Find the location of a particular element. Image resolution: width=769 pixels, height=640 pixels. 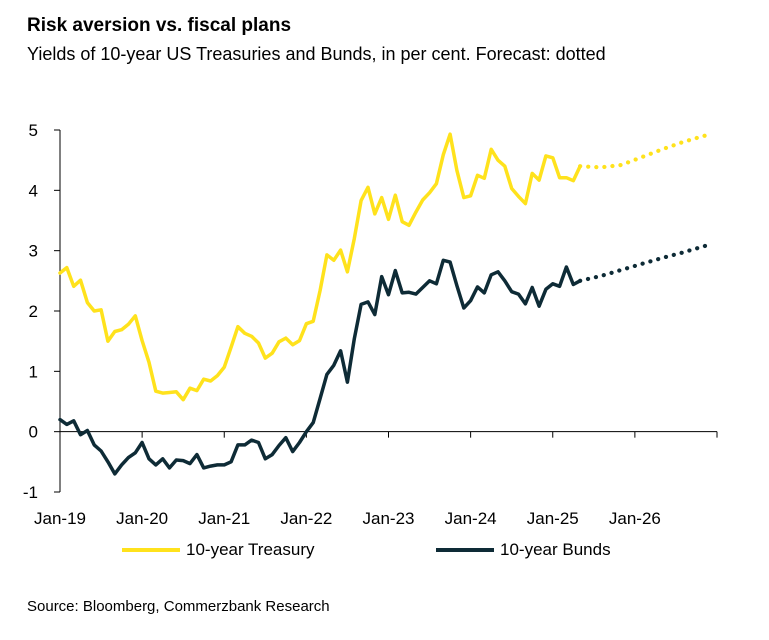

series-line-treasury-forecast is located at coordinates (645, 151).